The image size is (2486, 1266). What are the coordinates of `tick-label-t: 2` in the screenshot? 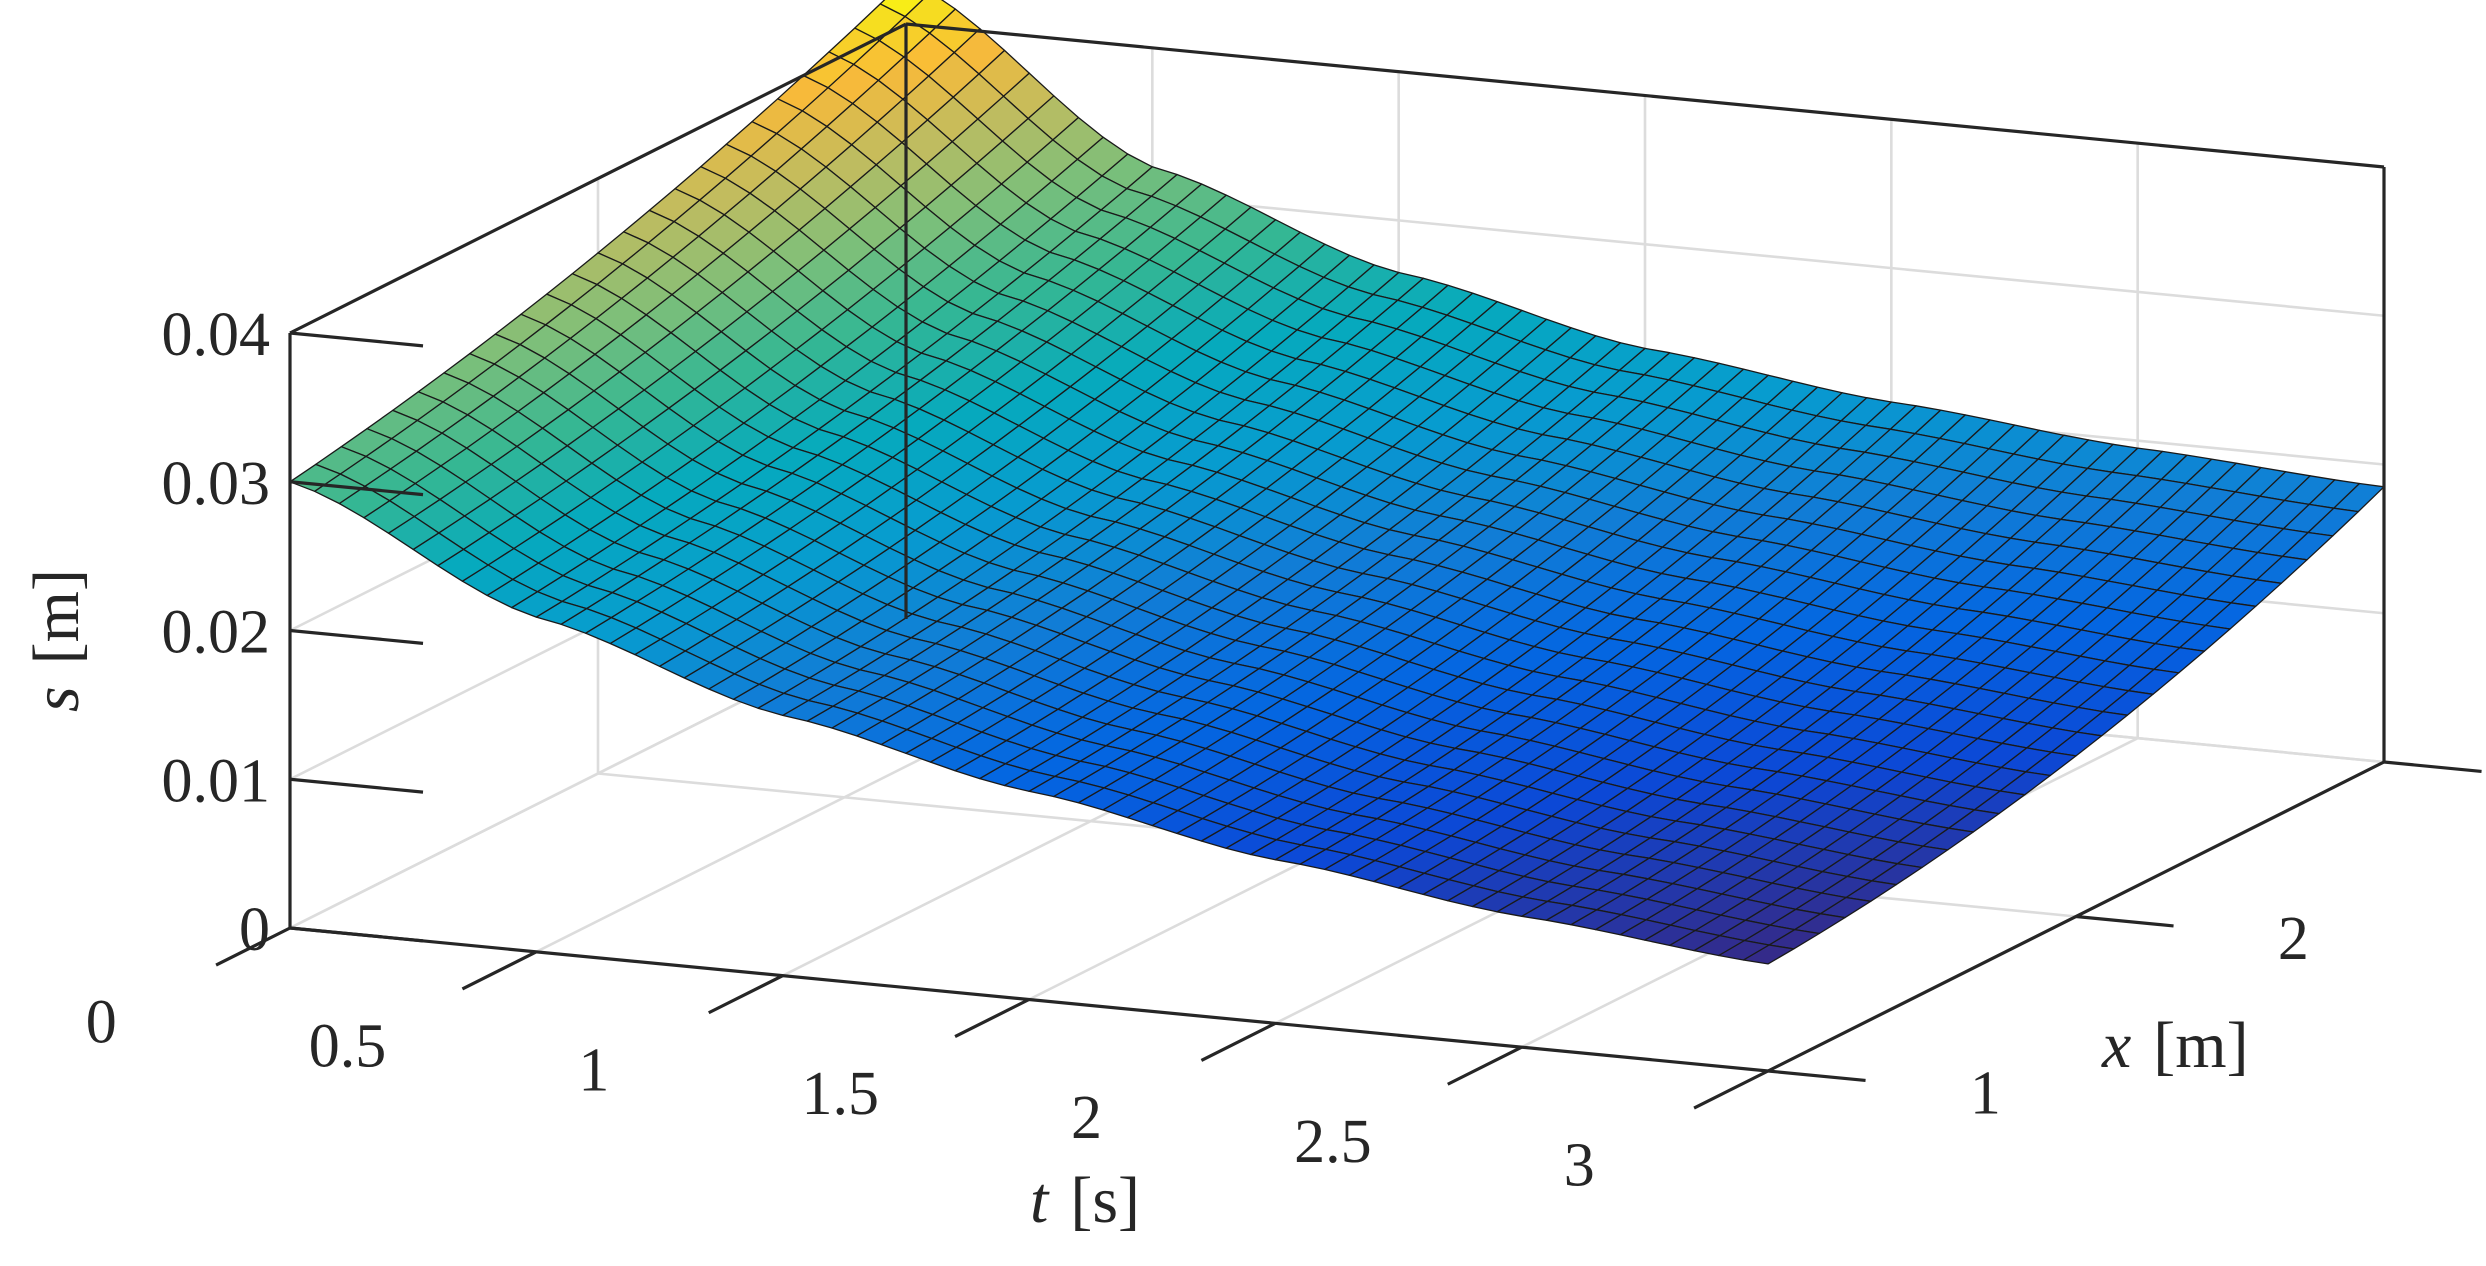 It's located at (1086, 1118).